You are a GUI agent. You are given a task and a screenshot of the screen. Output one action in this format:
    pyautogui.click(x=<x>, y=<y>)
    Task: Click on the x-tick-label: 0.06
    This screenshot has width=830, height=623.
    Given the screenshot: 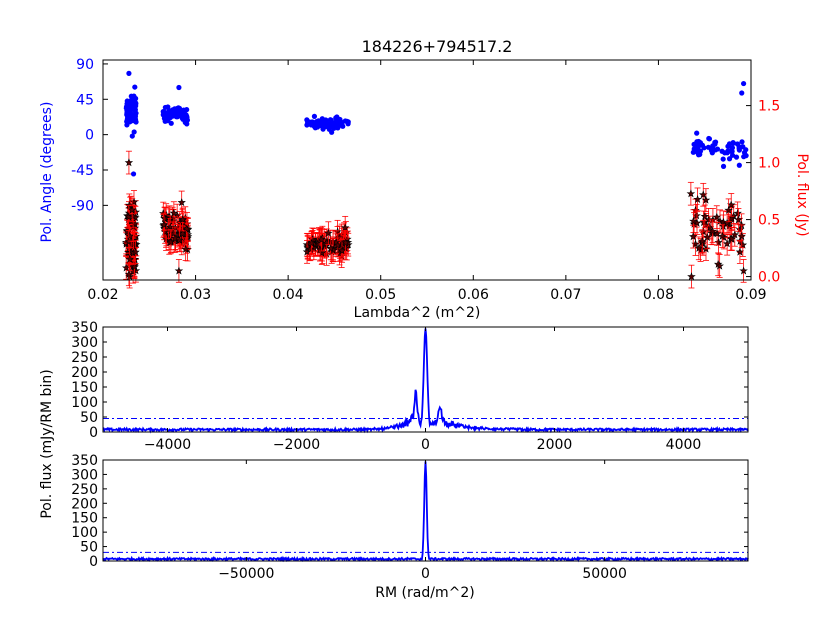 What is the action you would take?
    pyautogui.click(x=473, y=295)
    